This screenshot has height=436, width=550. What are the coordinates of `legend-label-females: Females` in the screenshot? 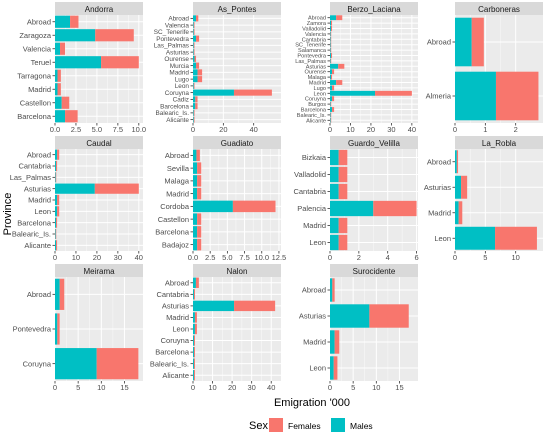 It's located at (304, 426).